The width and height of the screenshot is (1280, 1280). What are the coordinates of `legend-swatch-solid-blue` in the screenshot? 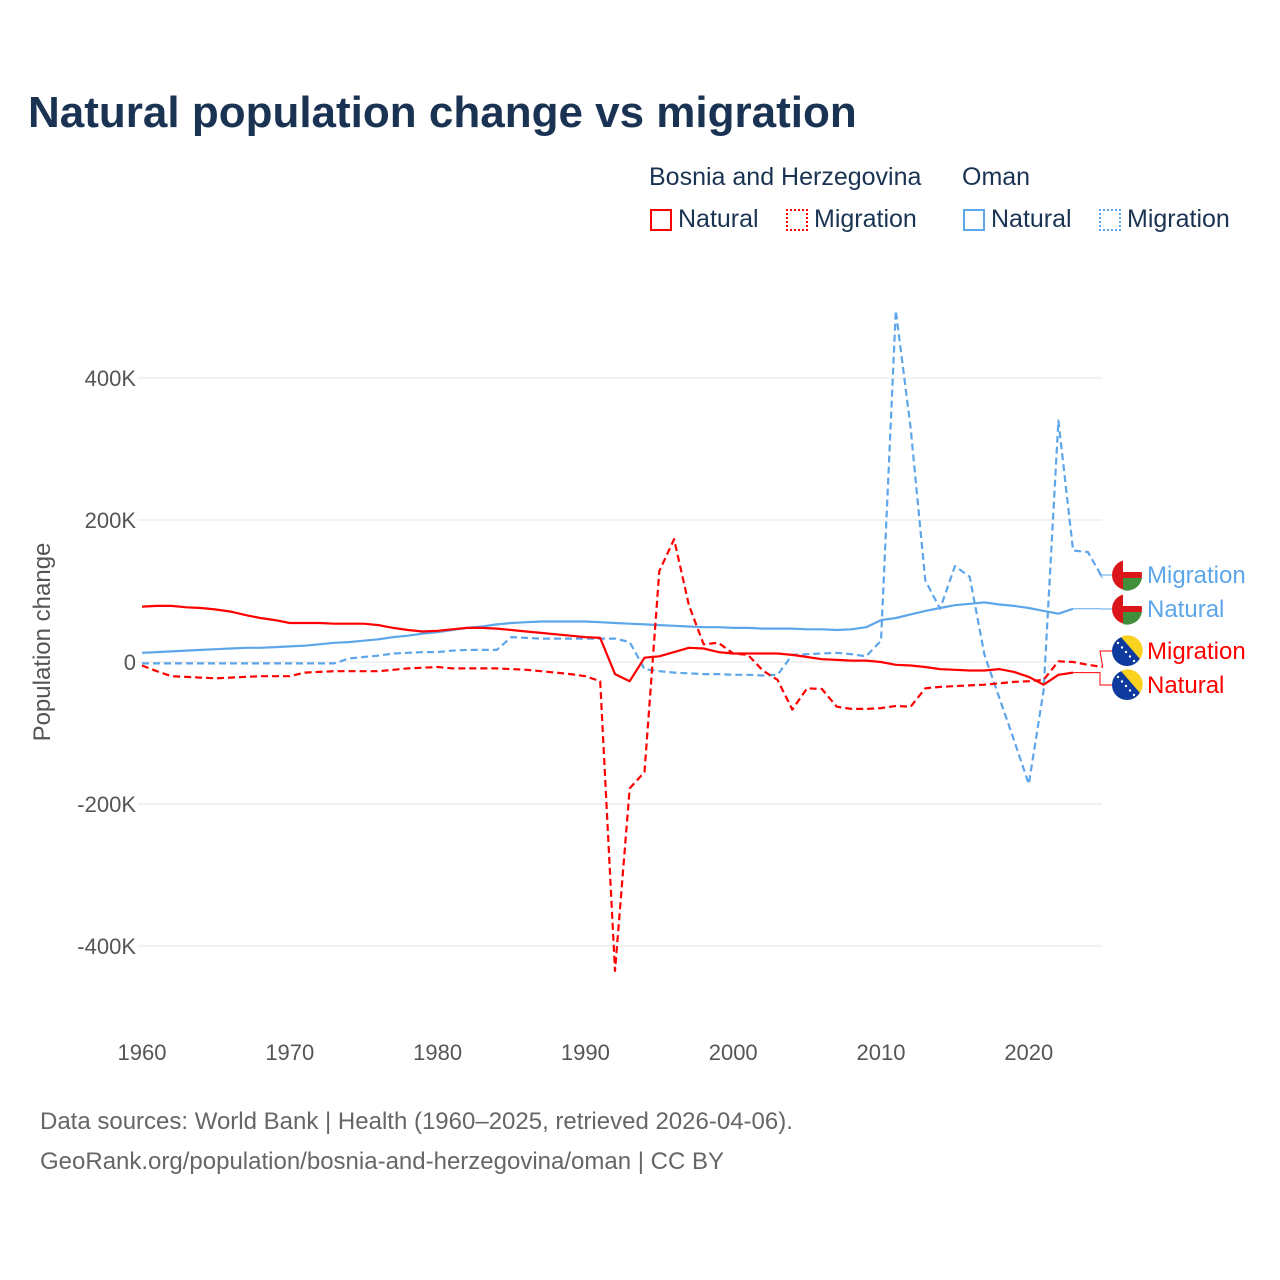 It's located at (974, 219).